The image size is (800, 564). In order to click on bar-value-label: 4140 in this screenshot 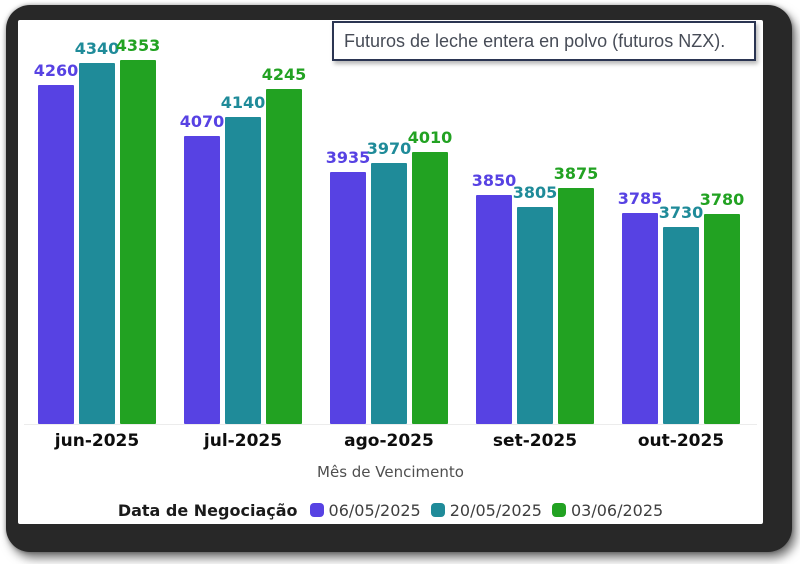, I will do `click(243, 102)`.